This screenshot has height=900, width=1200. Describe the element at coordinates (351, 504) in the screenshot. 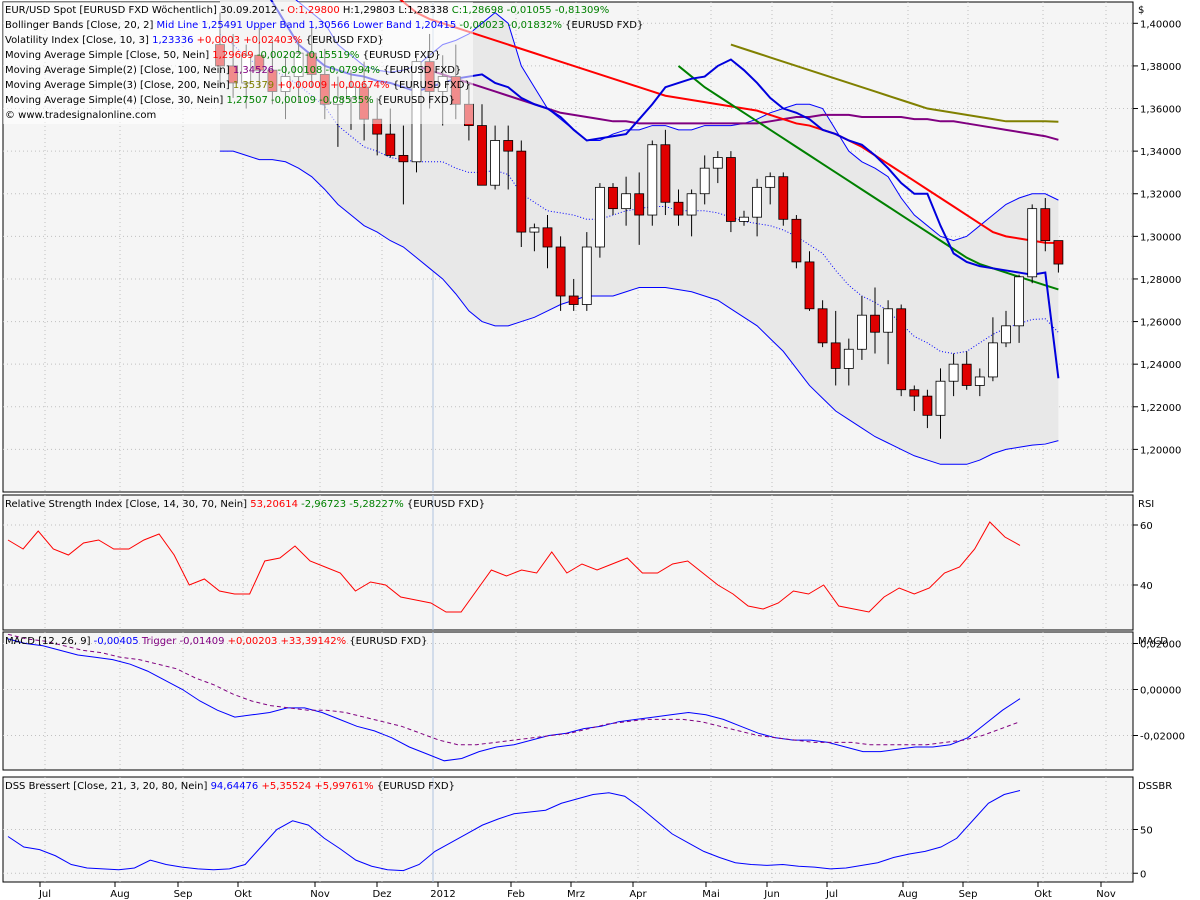

I see `rsi-legend-part: -2,96723 -5,28227%` at that location.